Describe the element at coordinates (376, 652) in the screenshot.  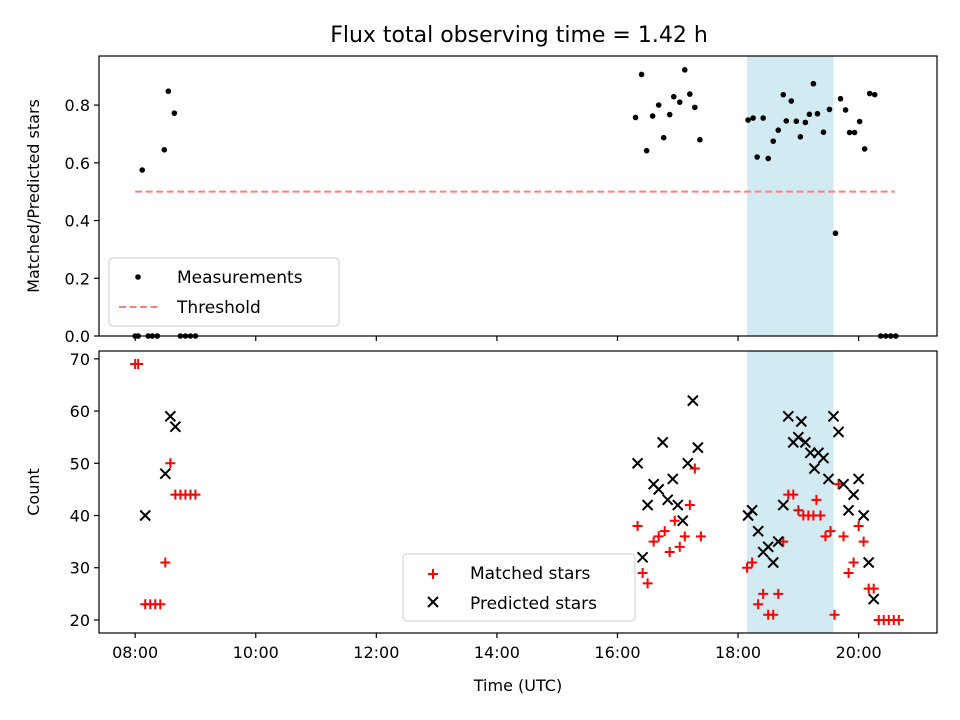
I see `x-tick-label: 12:00` at that location.